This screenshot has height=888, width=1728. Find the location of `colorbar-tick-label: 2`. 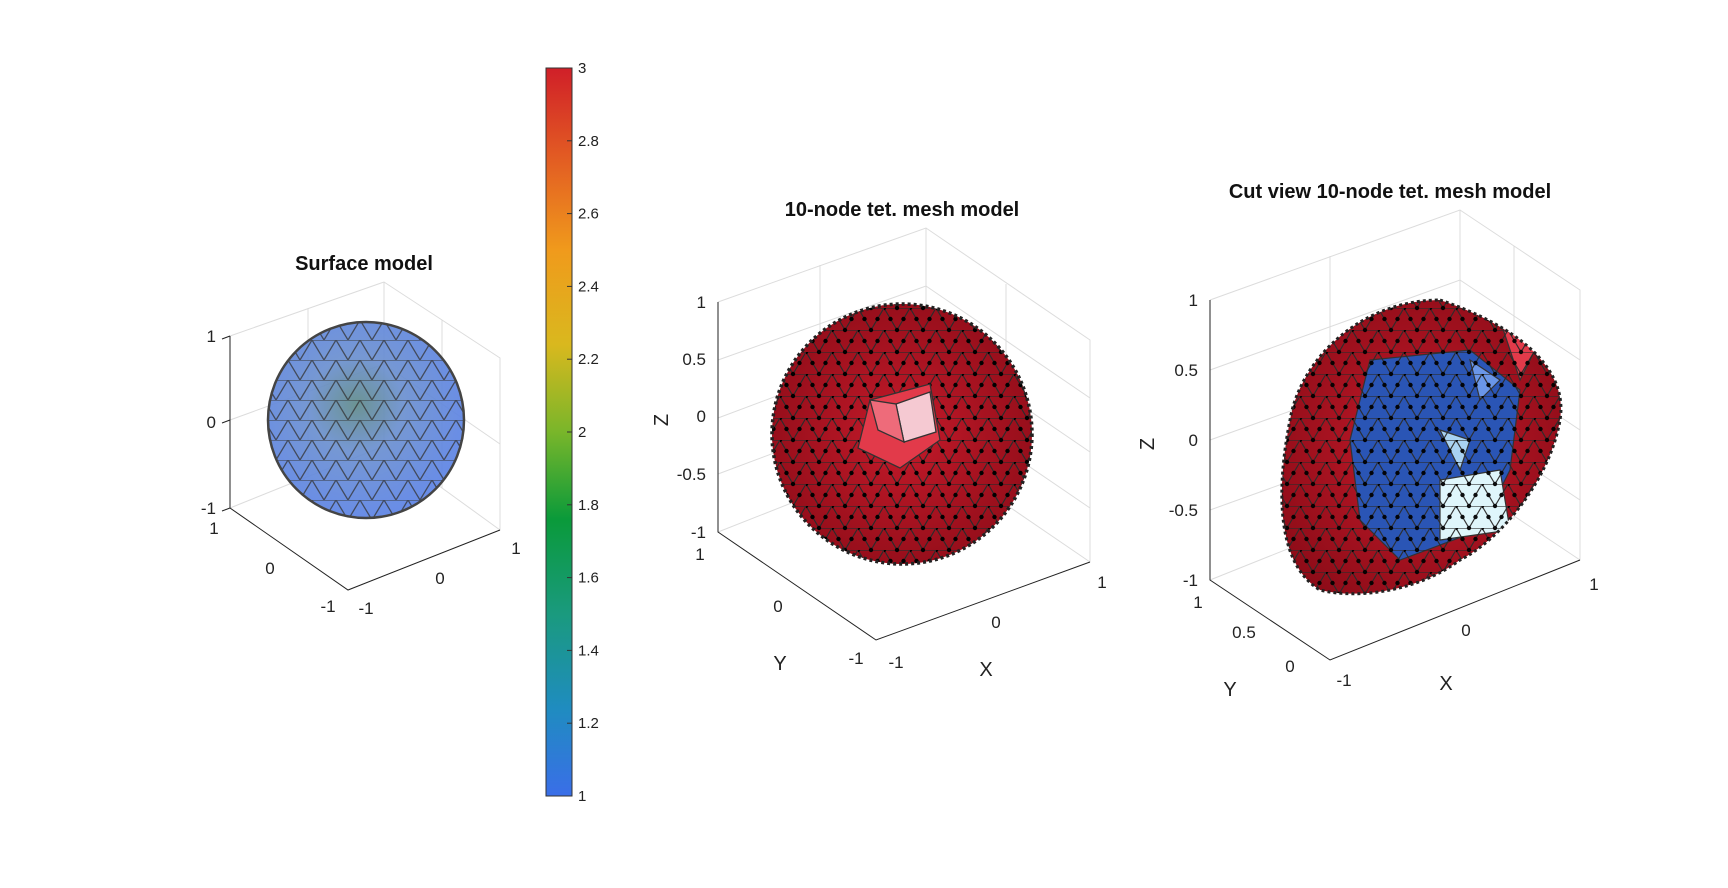

colorbar-tick-label: 2 is located at coordinates (582, 432).